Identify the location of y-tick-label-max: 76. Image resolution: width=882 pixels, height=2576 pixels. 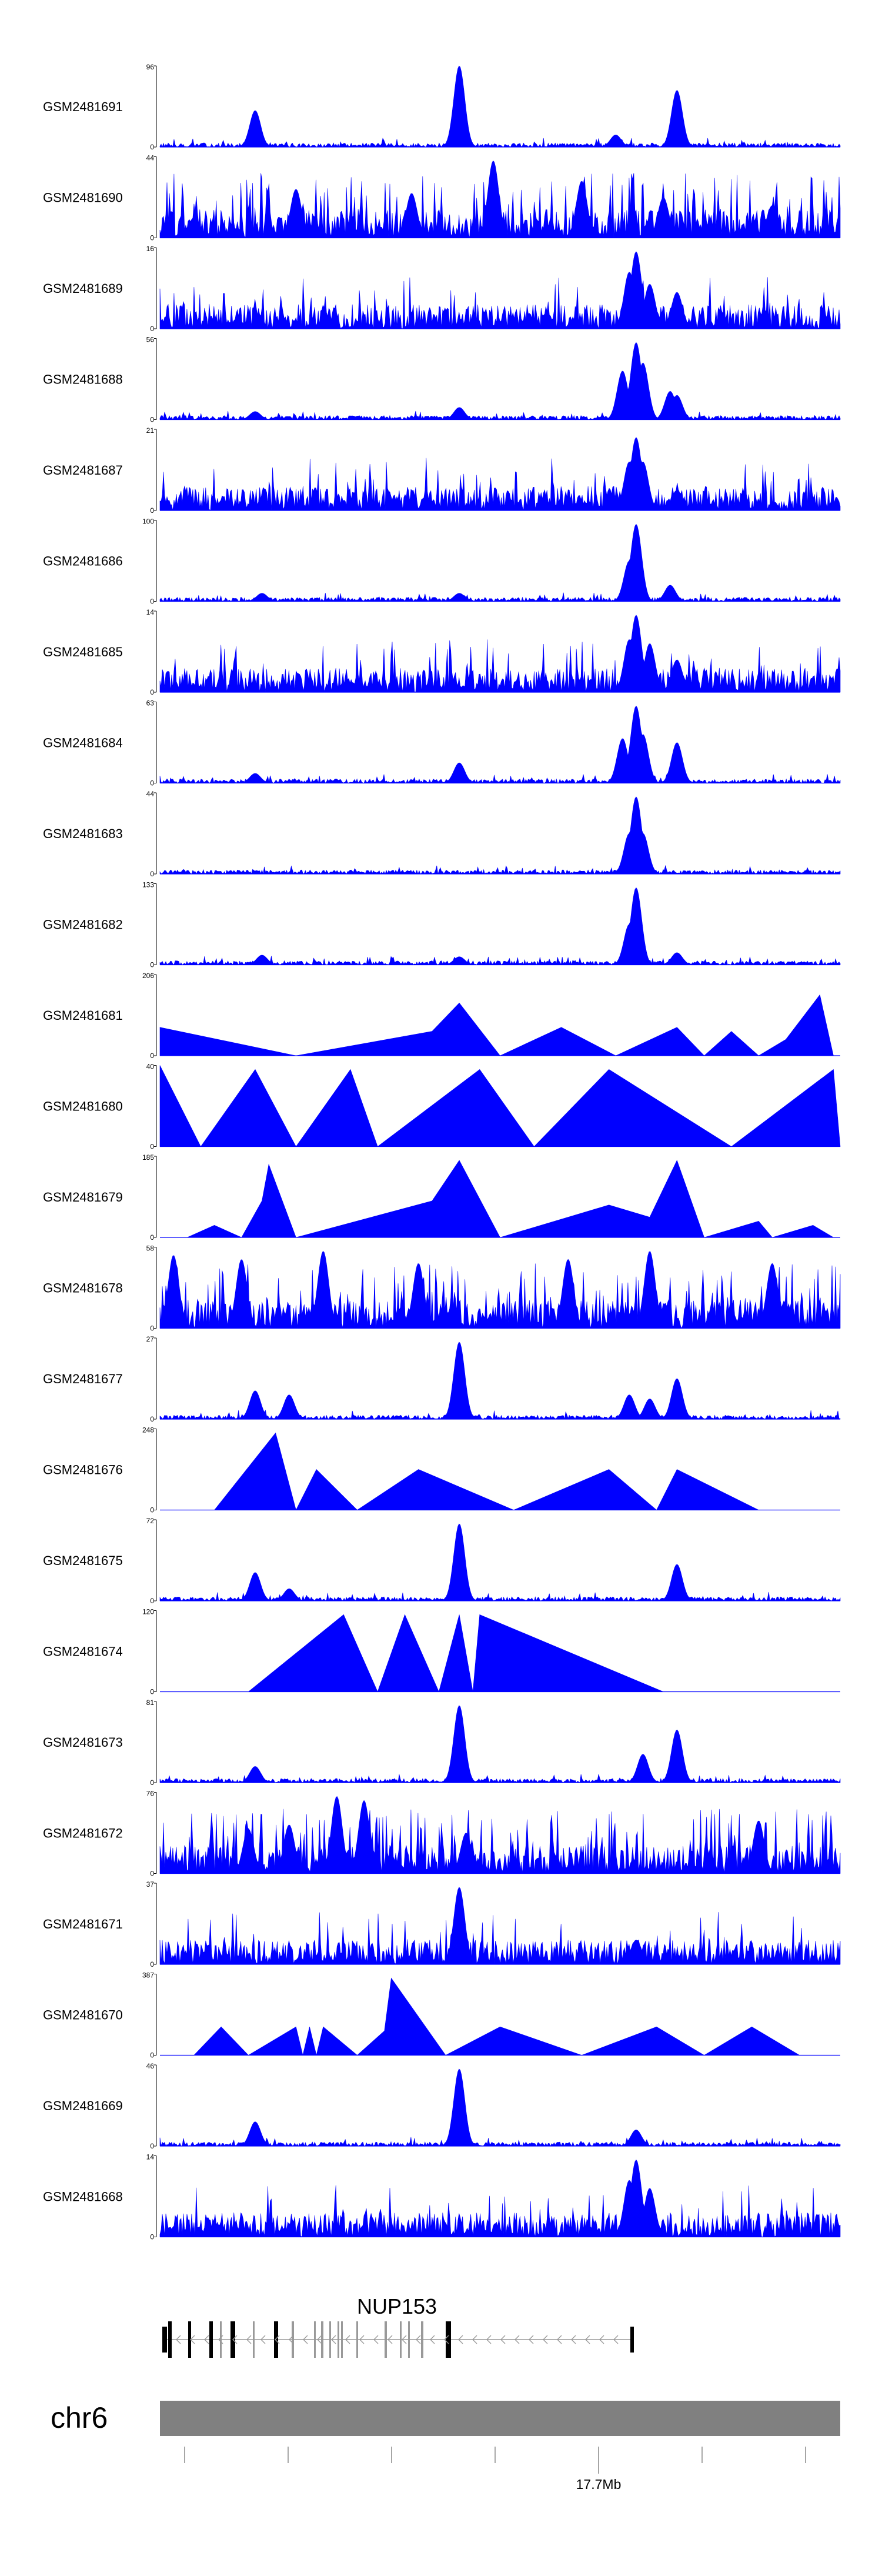
(150, 1794).